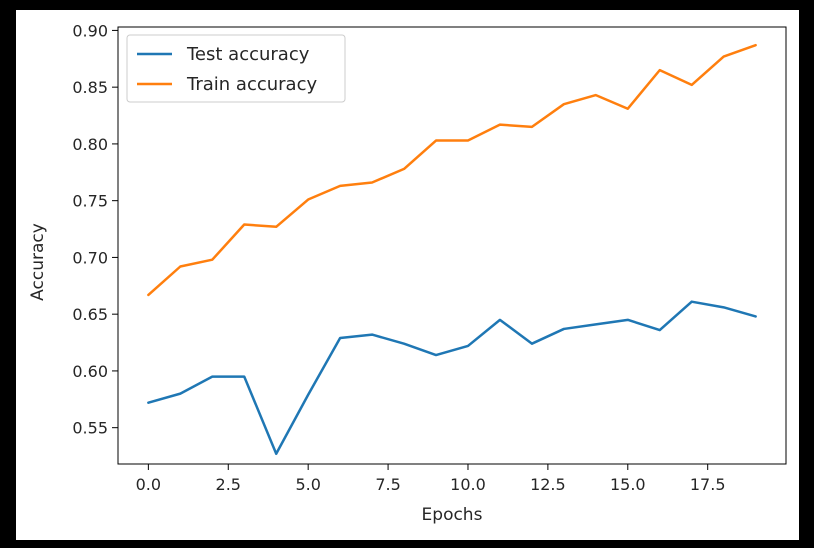 The height and width of the screenshot is (548, 814). I want to click on legend-box, so click(236, 68).